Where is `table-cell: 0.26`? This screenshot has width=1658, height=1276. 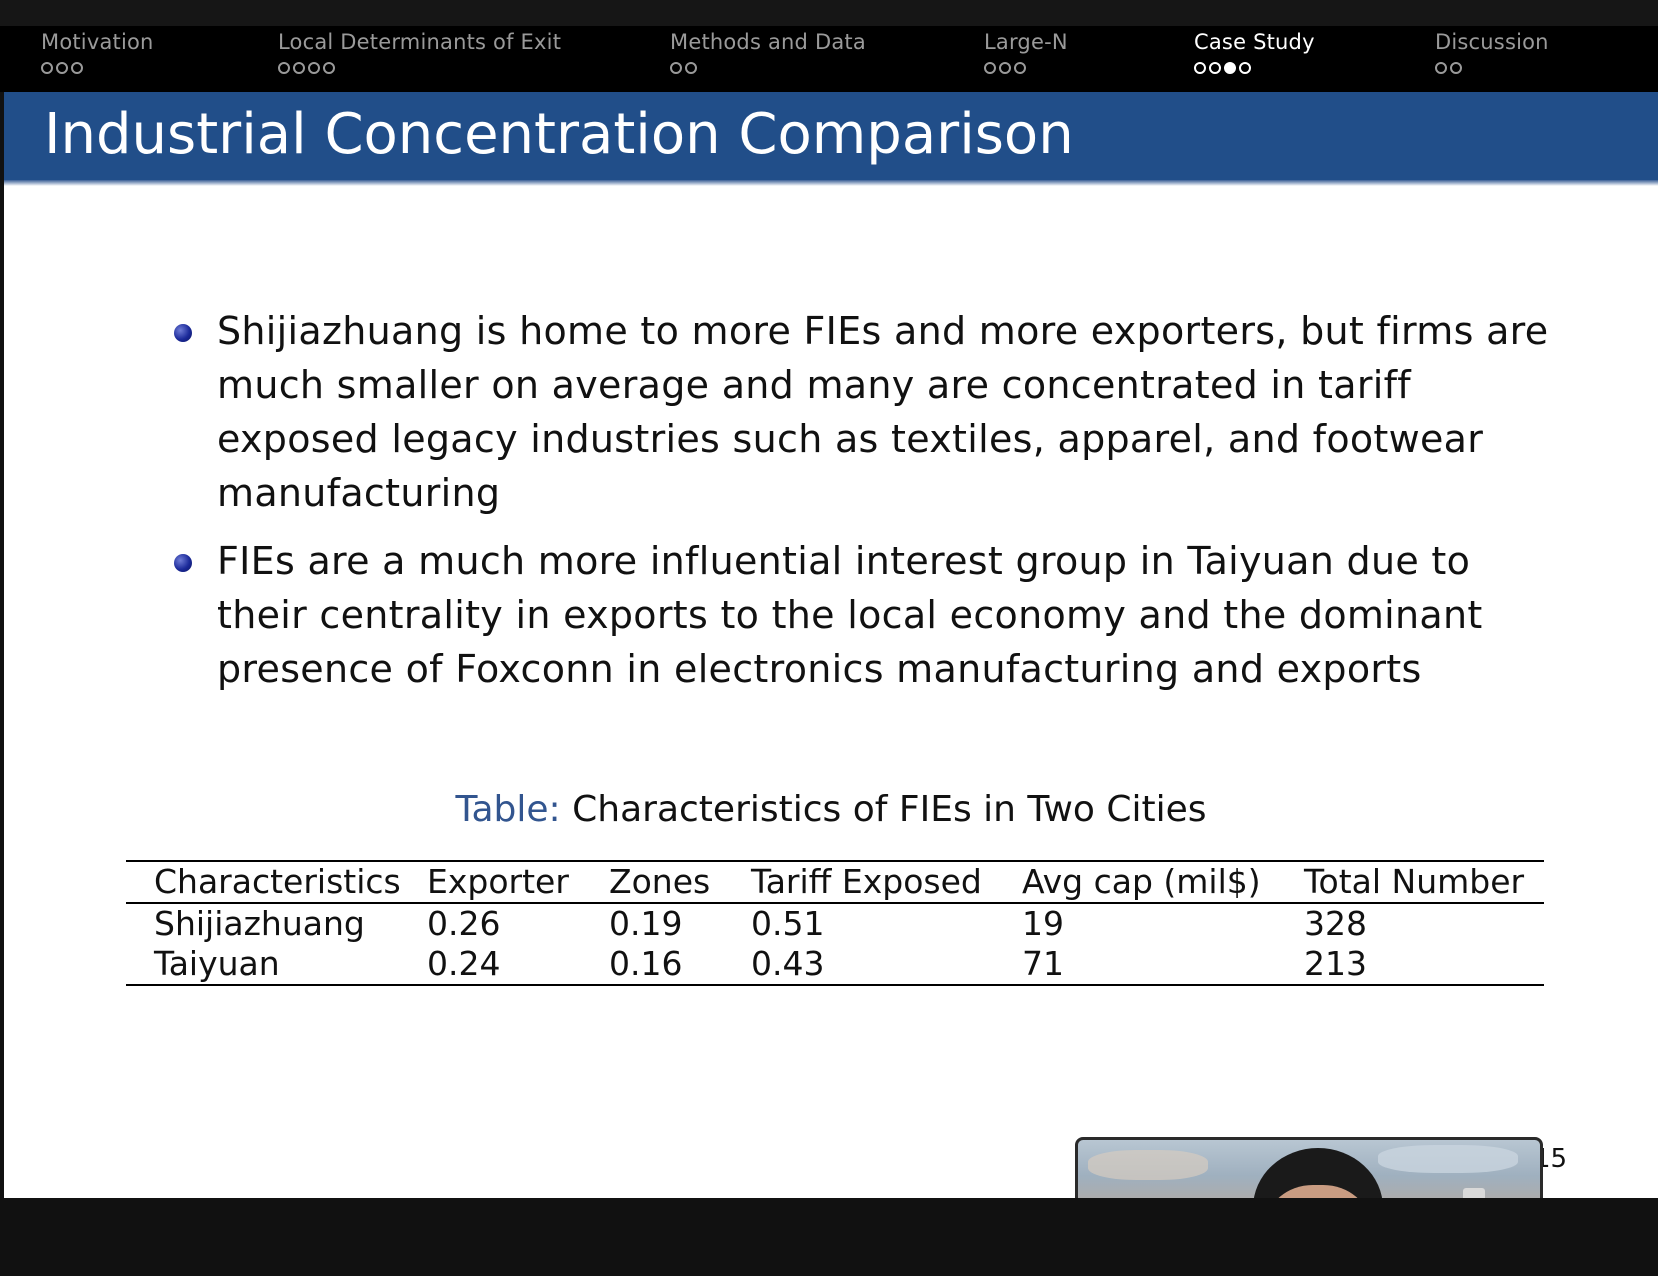
table-cell: 0.26 is located at coordinates (464, 923).